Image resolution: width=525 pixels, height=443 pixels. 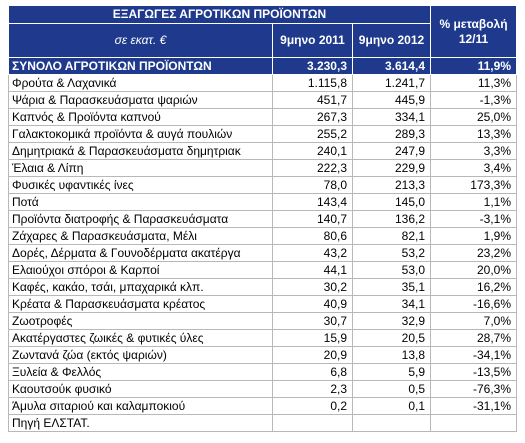 I want to click on cell-value: 247,9, so click(x=391, y=151).